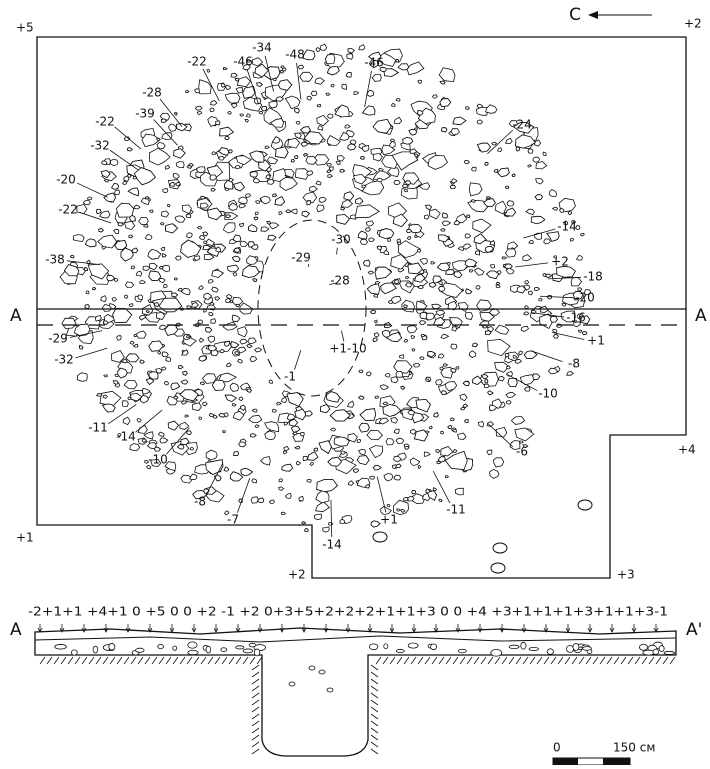  Describe the element at coordinates (374, 63) in the screenshot. I see `elevation-label: -46` at that location.